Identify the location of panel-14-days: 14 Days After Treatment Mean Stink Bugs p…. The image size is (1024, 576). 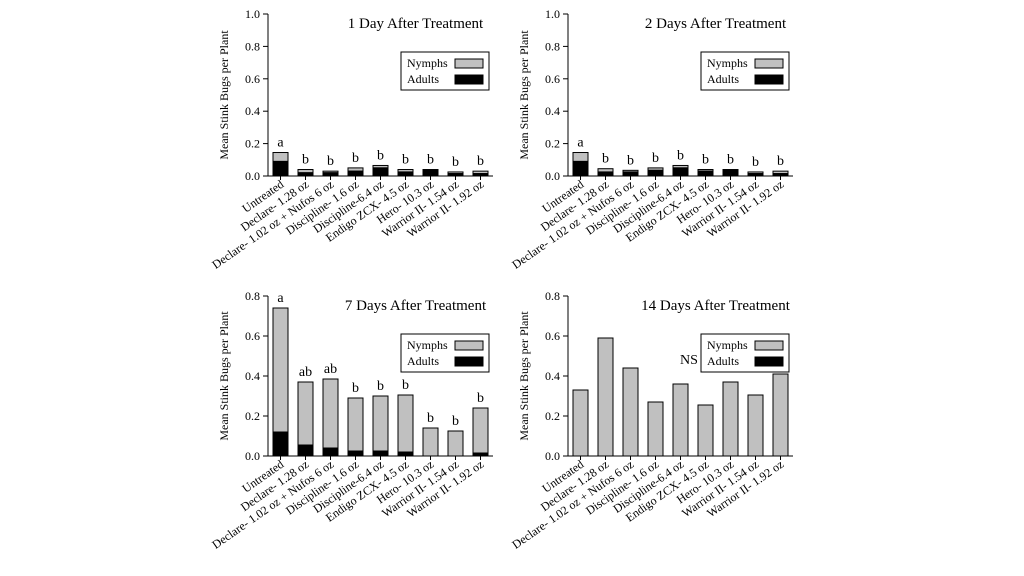
(651, 420).